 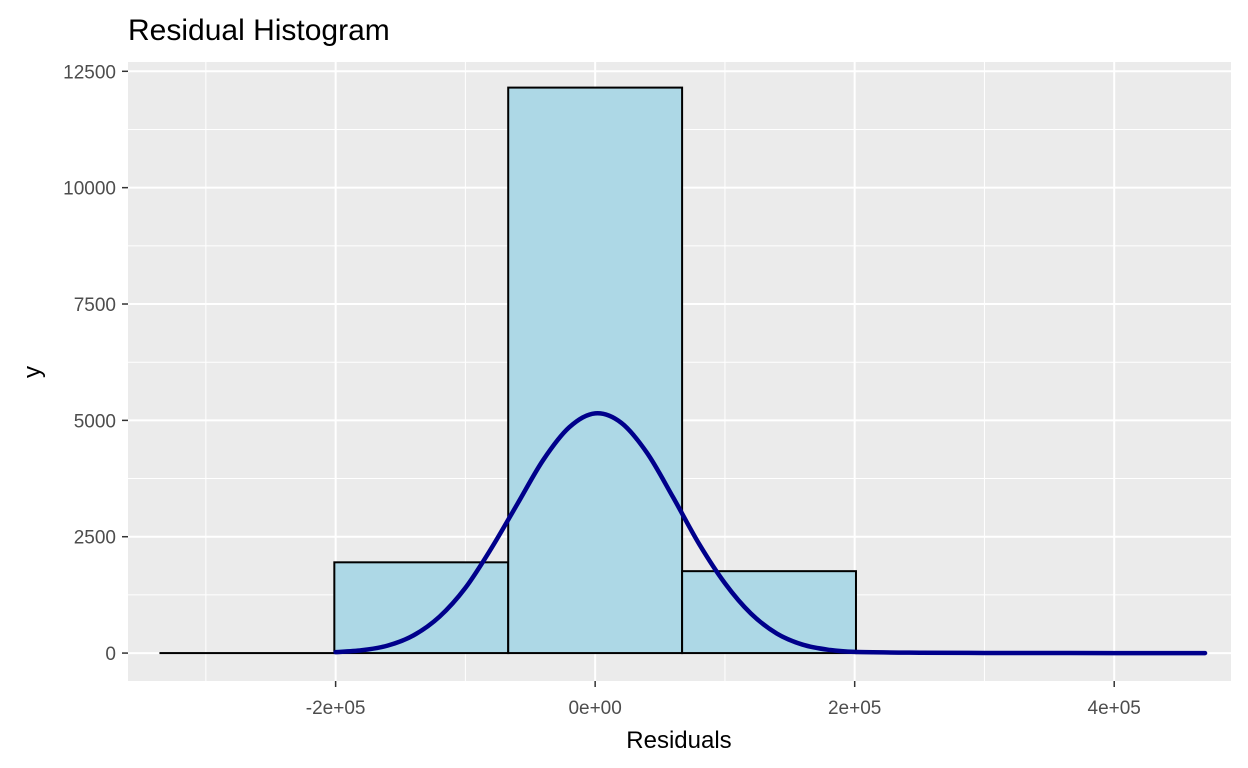 I want to click on x-axis-title: Residuals, so click(x=678, y=740).